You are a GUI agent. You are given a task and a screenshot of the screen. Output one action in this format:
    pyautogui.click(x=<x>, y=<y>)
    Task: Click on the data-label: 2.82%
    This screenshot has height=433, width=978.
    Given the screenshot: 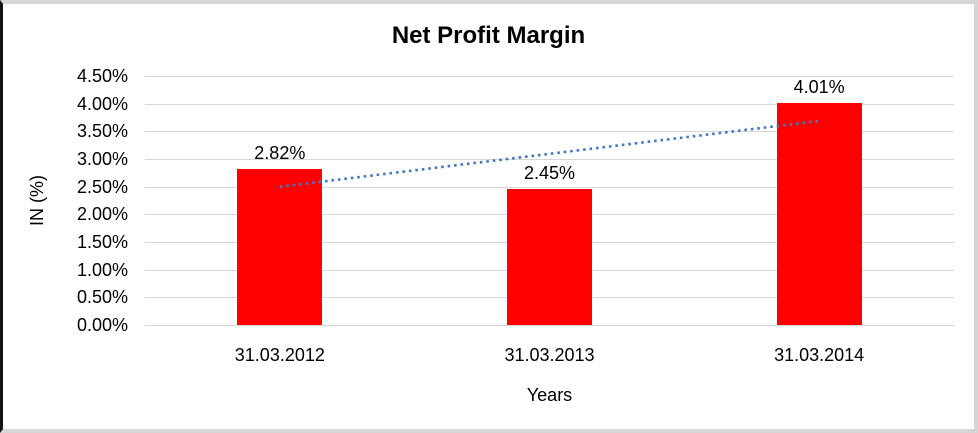 What is the action you would take?
    pyautogui.click(x=280, y=152)
    